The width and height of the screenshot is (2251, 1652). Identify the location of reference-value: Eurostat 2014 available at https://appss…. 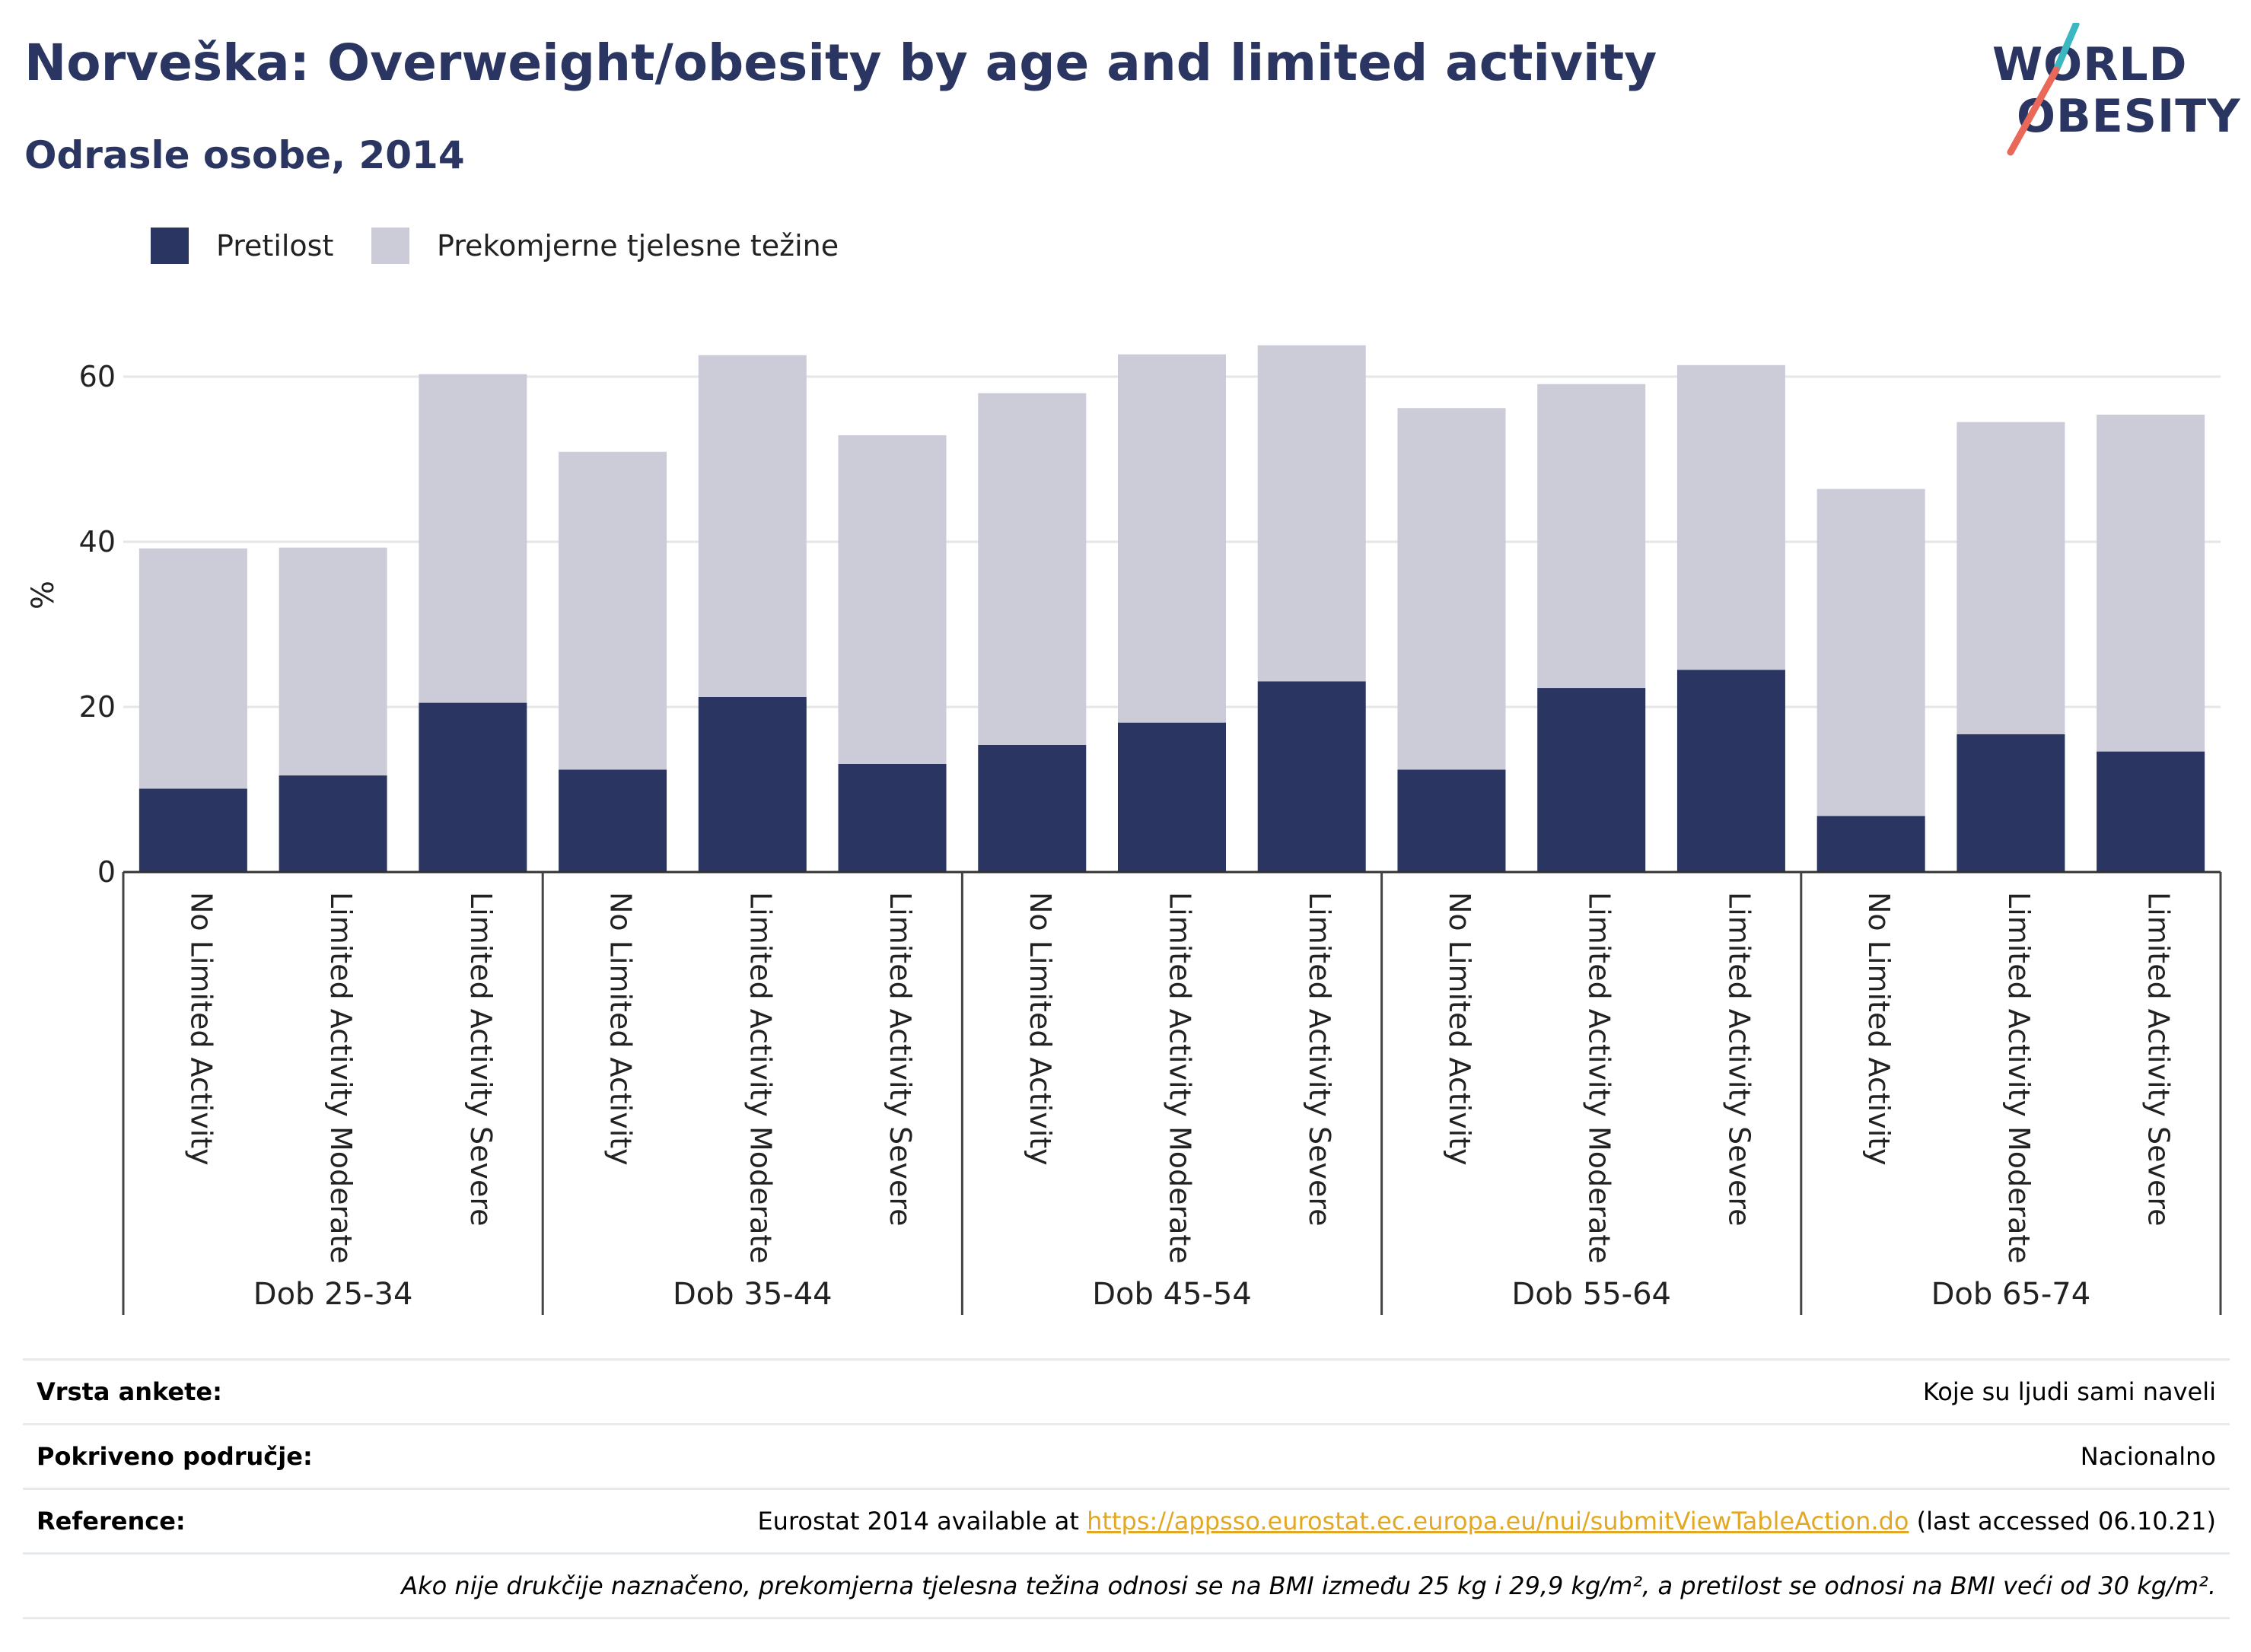
(1493, 1521).